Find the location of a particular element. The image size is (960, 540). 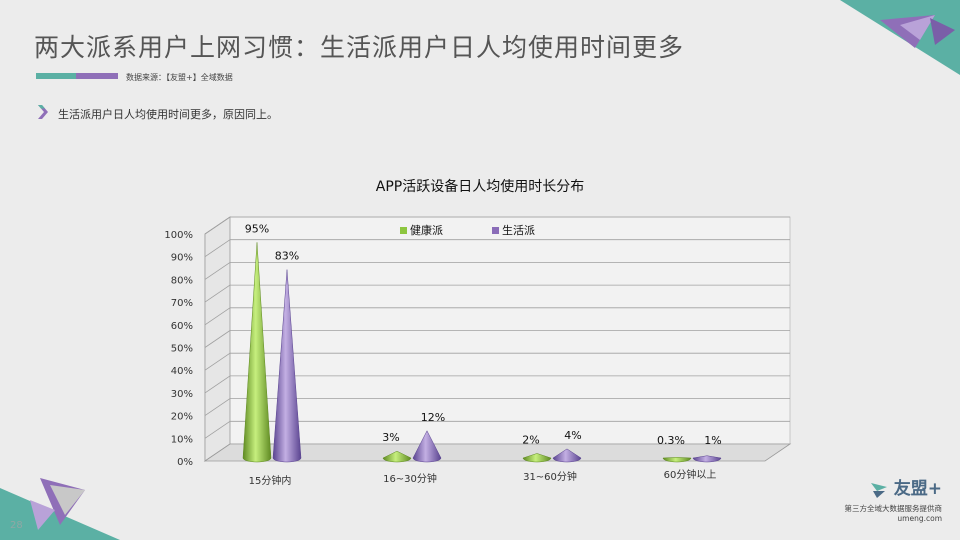

x-tick-label: 31~60分钟 is located at coordinates (550, 476).